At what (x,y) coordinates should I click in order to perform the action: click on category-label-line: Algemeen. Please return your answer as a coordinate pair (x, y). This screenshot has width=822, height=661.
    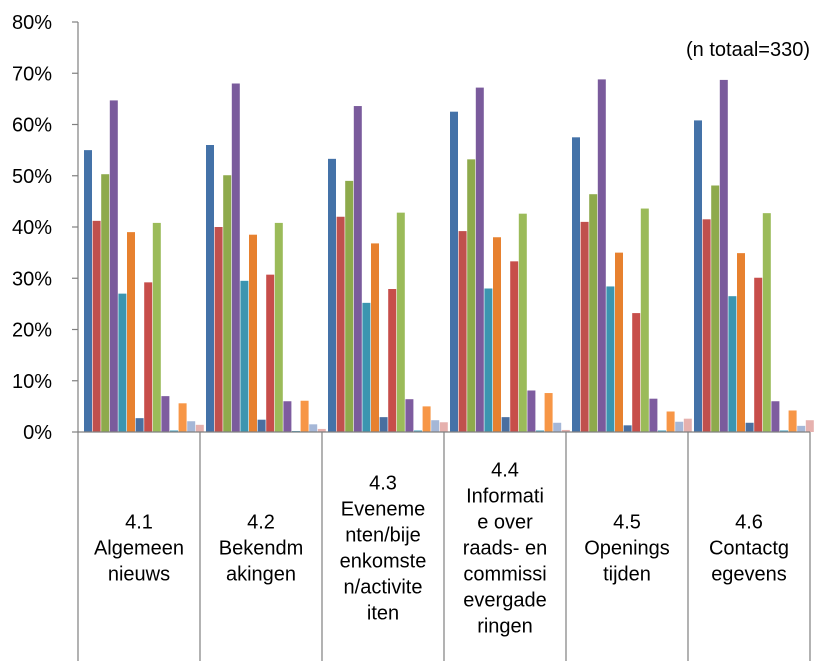
    Looking at the image, I should click on (139, 549).